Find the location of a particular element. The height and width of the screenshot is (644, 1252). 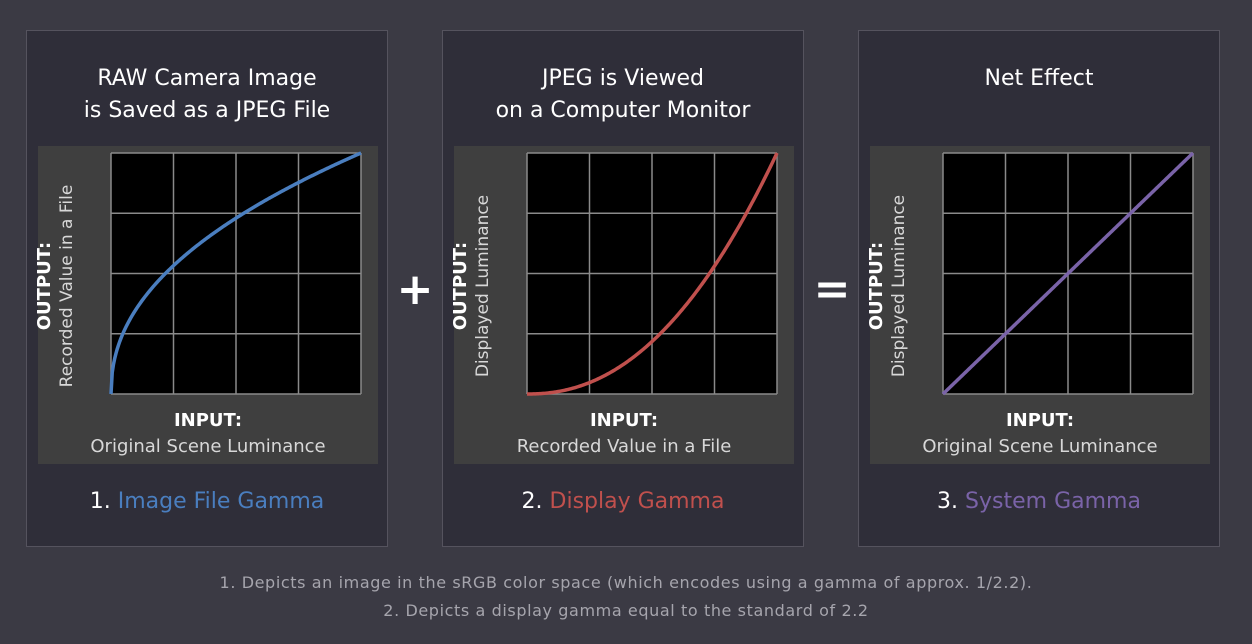

caption-number: 1. is located at coordinates (100, 501).